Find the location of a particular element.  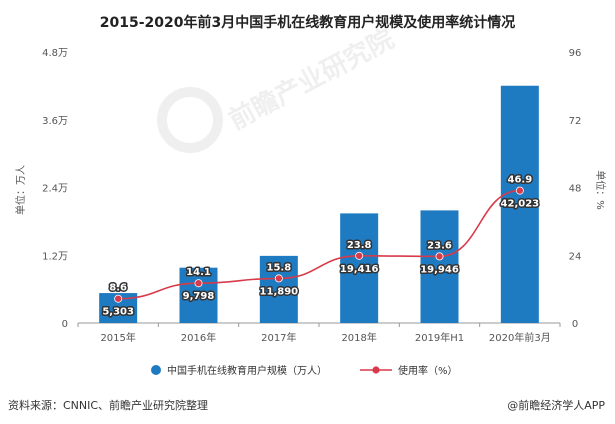

rate-value-label-group: 8.68.6 is located at coordinates (118, 288).